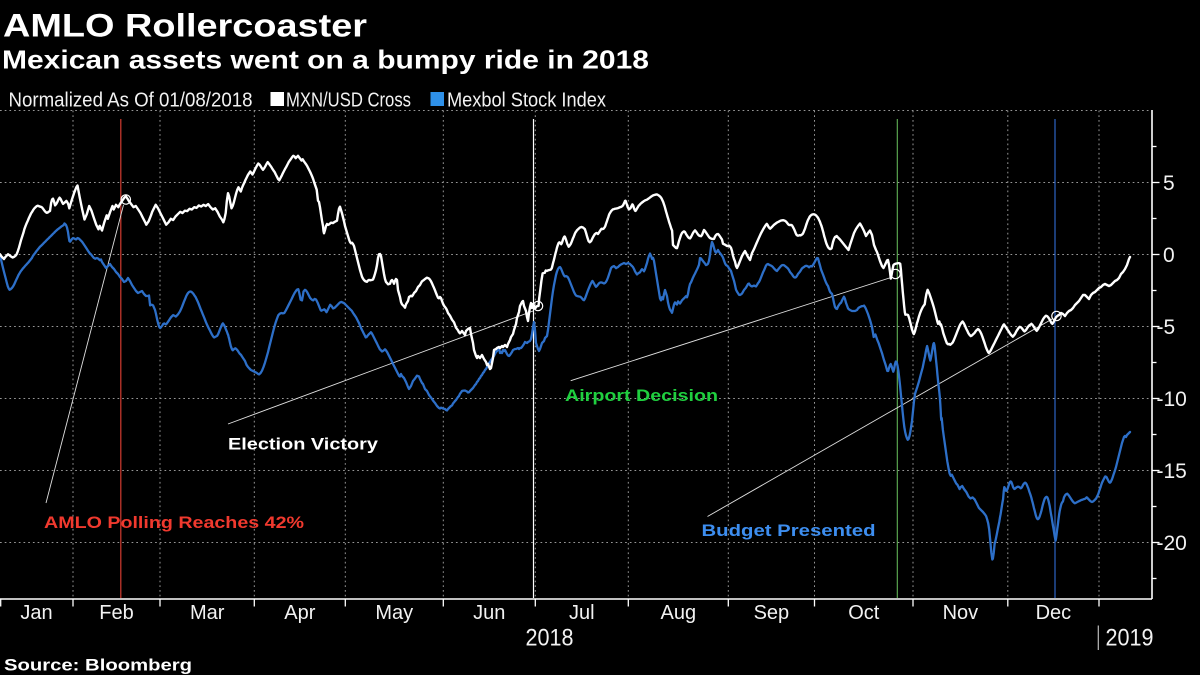 The width and height of the screenshot is (1200, 675). Describe the element at coordinates (526, 101) in the screenshot. I see `svg-text: Mexbol Stock Index` at that location.